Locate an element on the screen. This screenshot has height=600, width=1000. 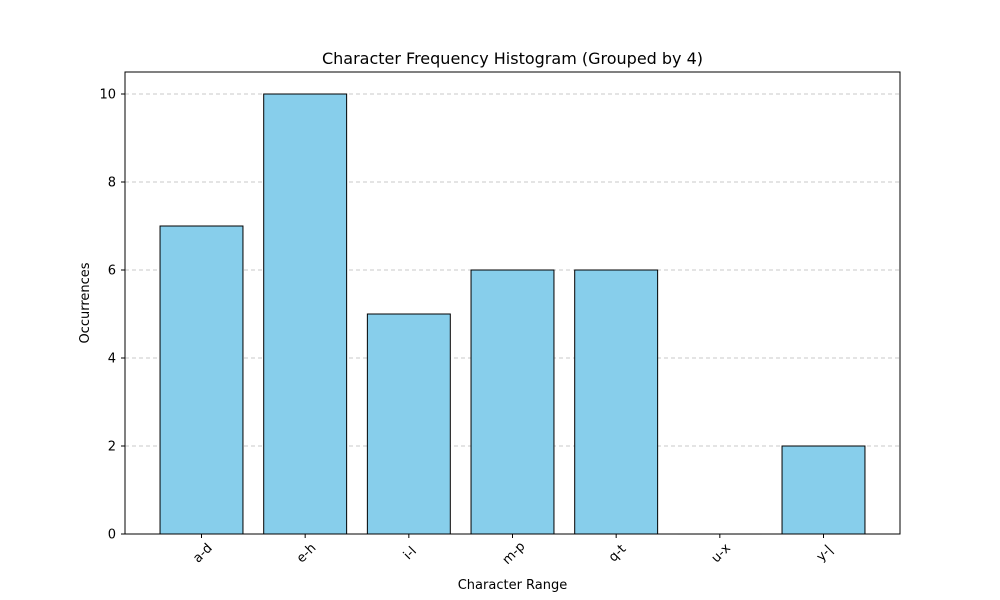
y-tick-label: 8 is located at coordinates (112, 183).